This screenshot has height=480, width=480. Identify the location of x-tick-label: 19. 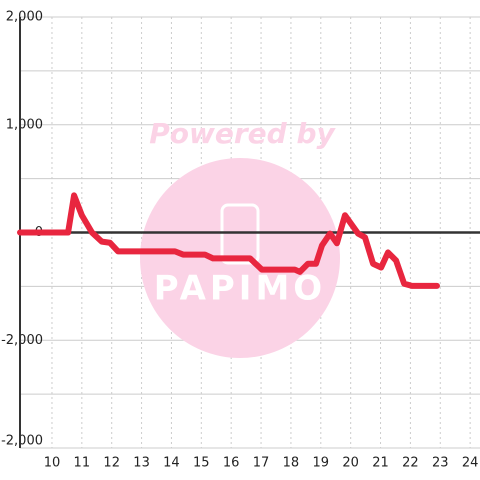
(321, 463).